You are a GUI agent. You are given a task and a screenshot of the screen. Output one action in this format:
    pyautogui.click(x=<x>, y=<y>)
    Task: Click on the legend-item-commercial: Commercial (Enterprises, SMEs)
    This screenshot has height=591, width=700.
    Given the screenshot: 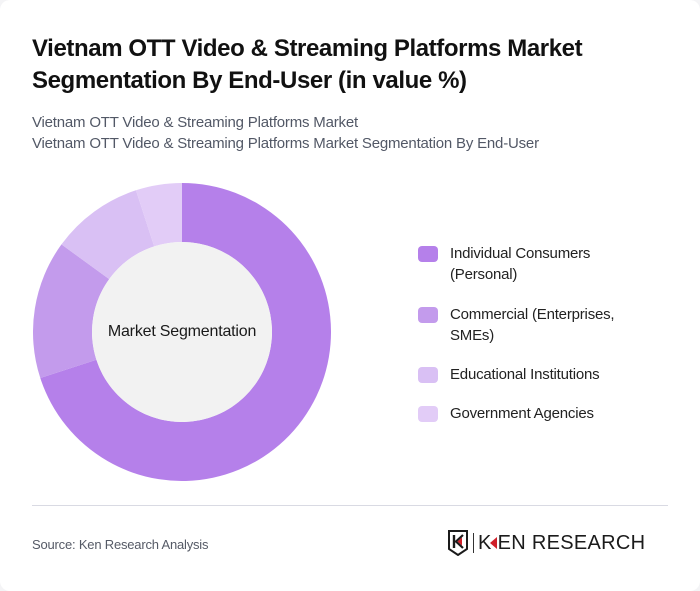 What is the action you would take?
    pyautogui.click(x=538, y=325)
    